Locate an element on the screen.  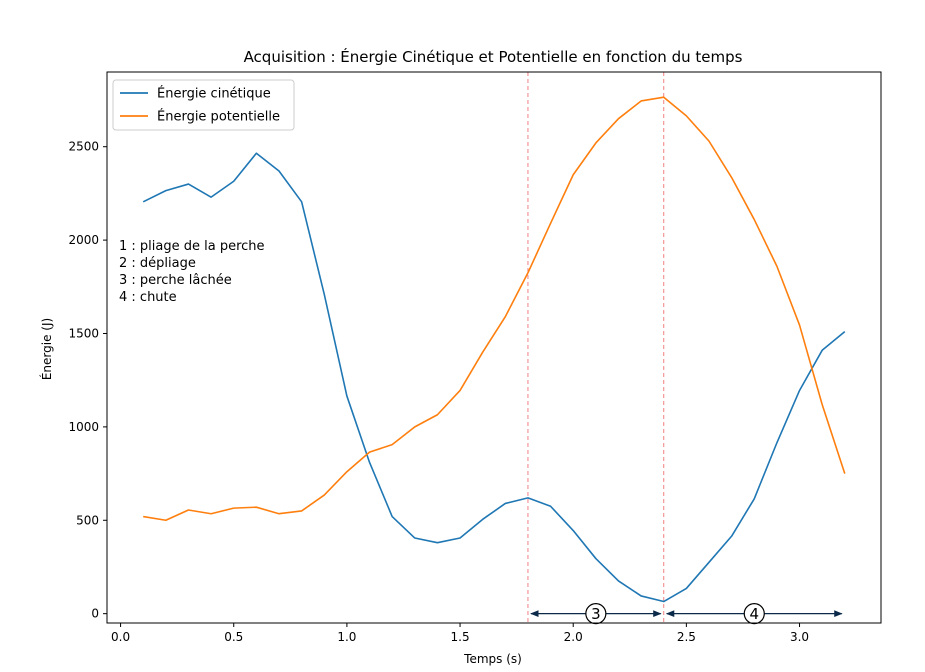
annotation-line: 4 : chute is located at coordinates (148, 297).